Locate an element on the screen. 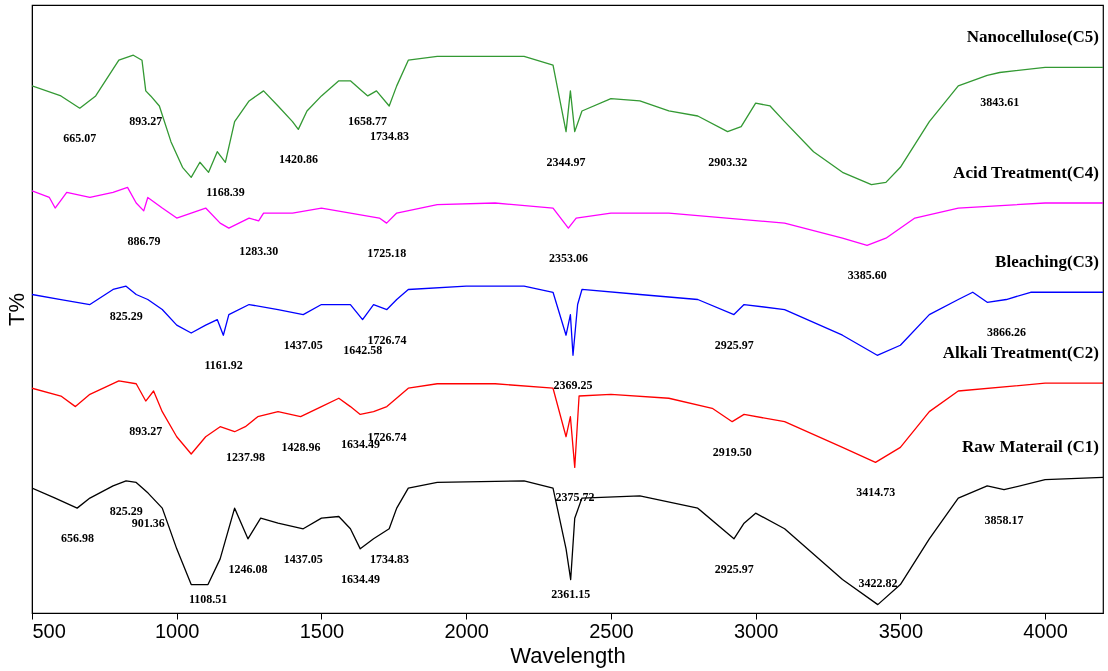 Image resolution: width=1108 pixels, height=671 pixels. annotation: 3422.82 is located at coordinates (878, 582).